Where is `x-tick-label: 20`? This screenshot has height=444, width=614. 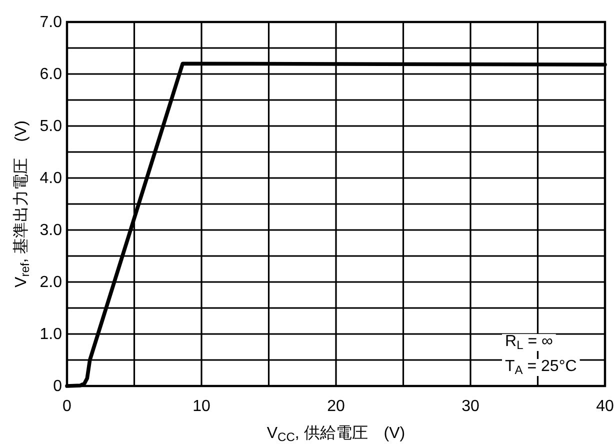 x-tick-label: 20 is located at coordinates (336, 406).